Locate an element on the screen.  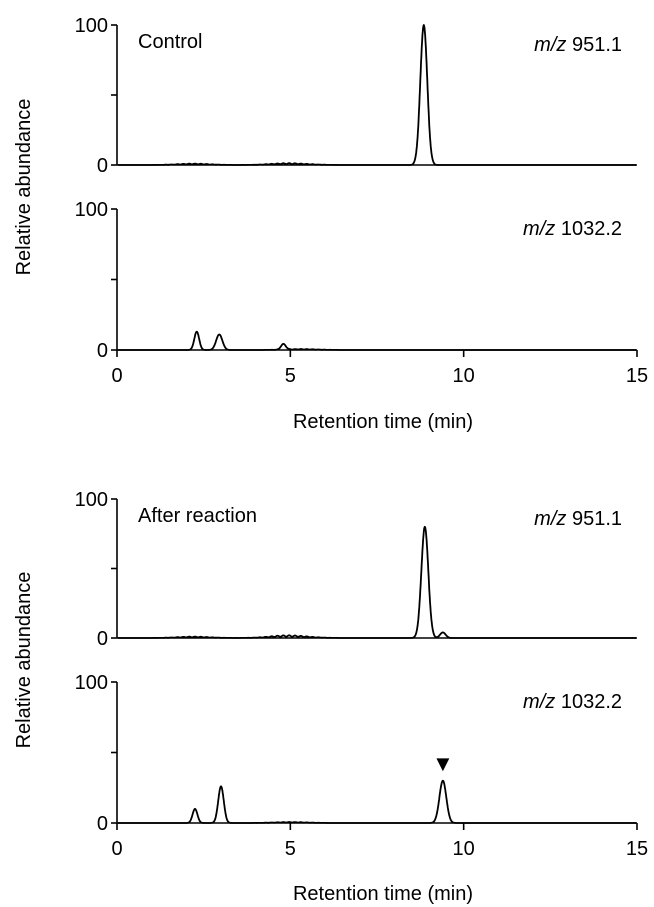
peak-marker-arrow: ▼ is located at coordinates (443, 763).